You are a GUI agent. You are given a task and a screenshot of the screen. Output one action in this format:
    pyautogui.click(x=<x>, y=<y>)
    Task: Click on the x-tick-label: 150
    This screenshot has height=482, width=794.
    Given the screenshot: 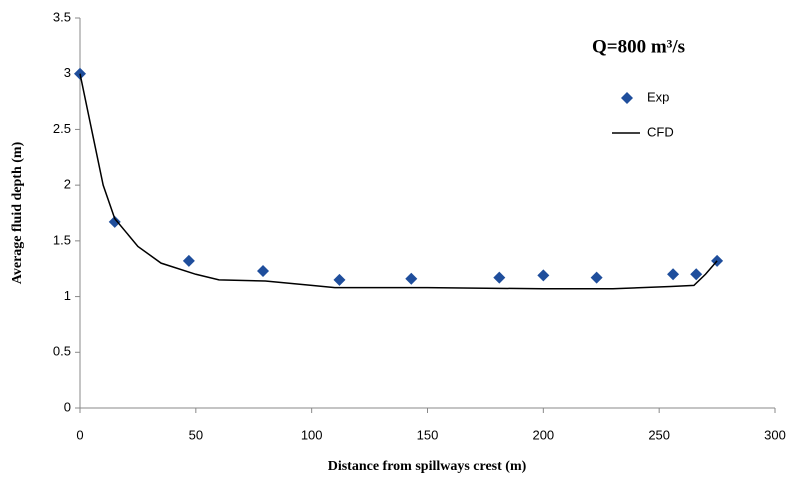 What is the action you would take?
    pyautogui.click(x=428, y=434)
    